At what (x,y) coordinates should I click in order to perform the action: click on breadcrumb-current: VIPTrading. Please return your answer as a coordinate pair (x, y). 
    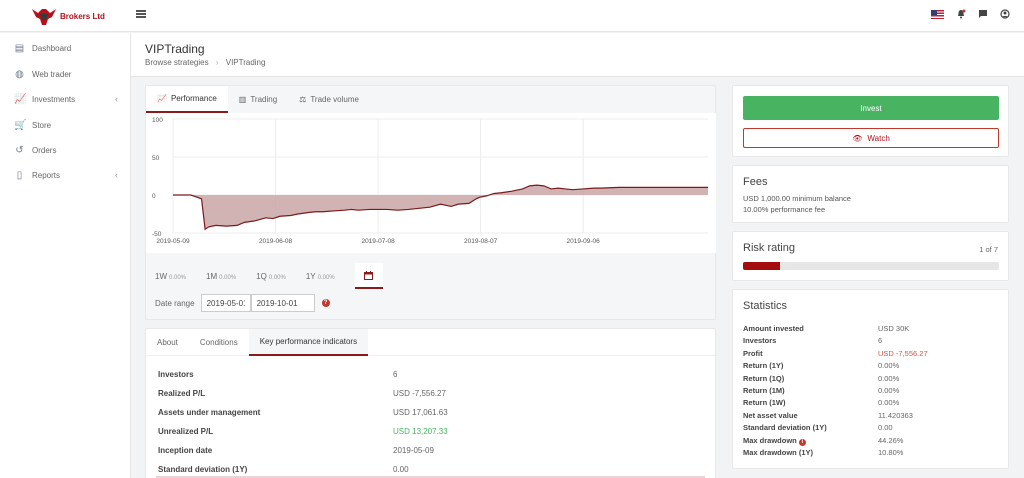
    Looking at the image, I should click on (245, 62).